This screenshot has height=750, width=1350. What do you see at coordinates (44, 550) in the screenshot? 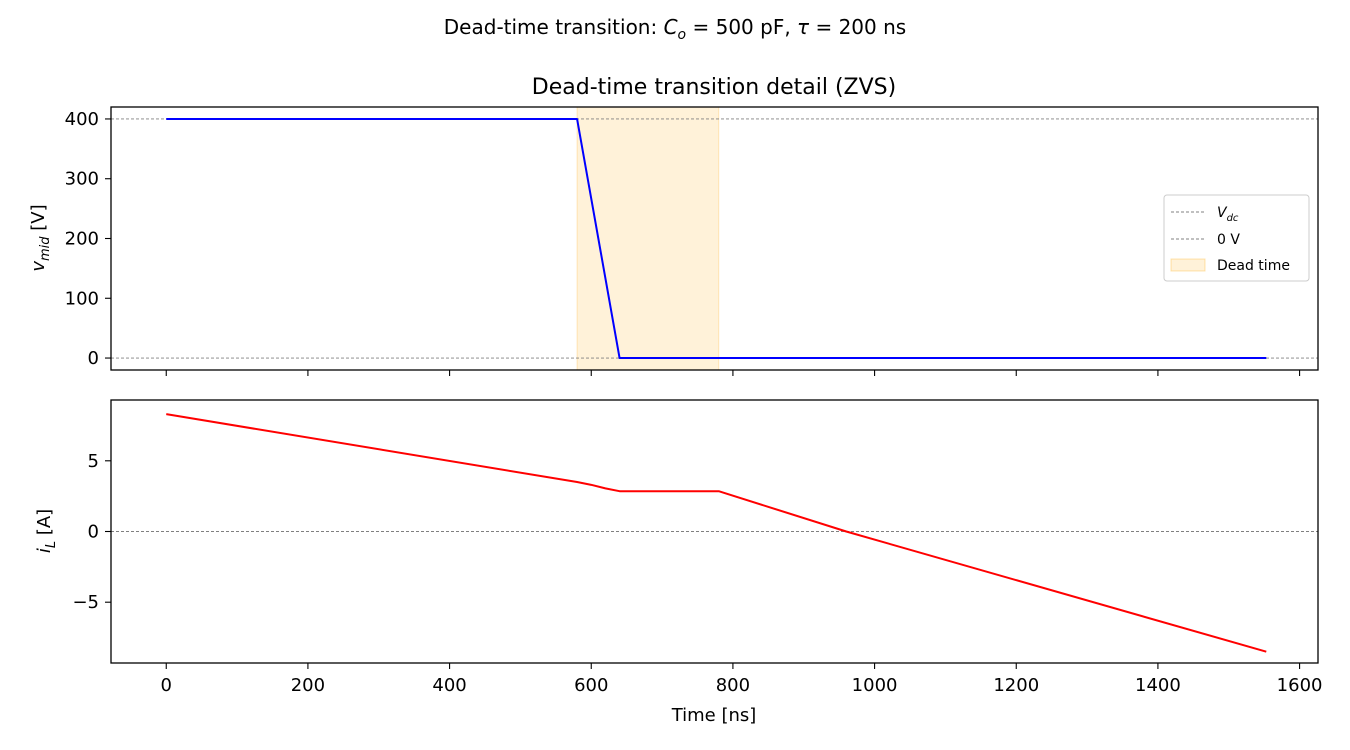
I see `current-y-label-var: i` at bounding box center [44, 550].